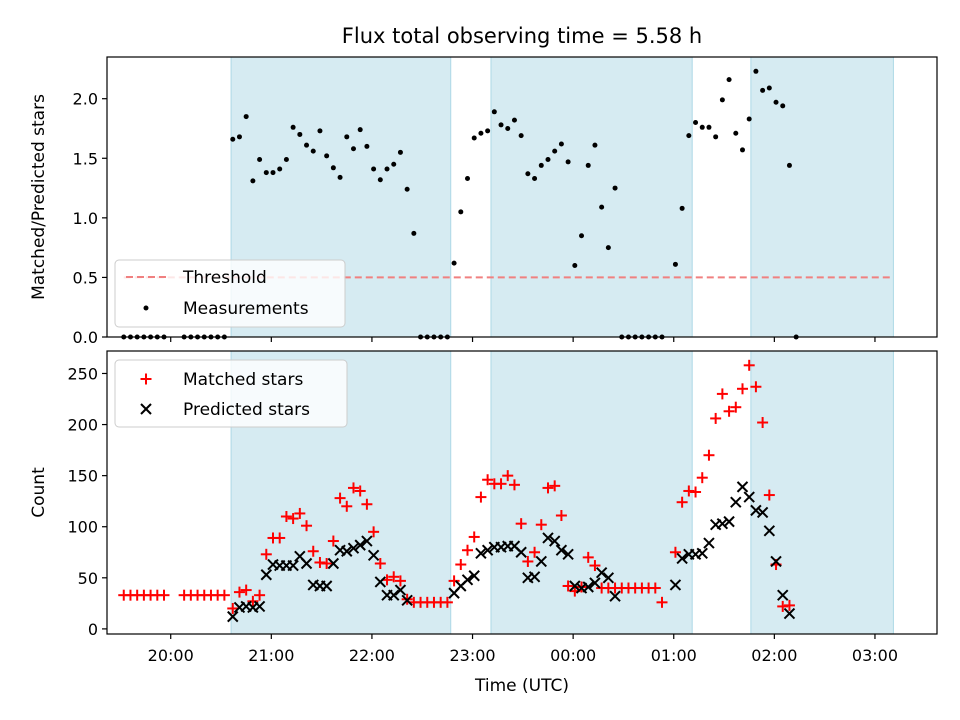  I want to click on y-tick-label: 100, so click(82, 527).